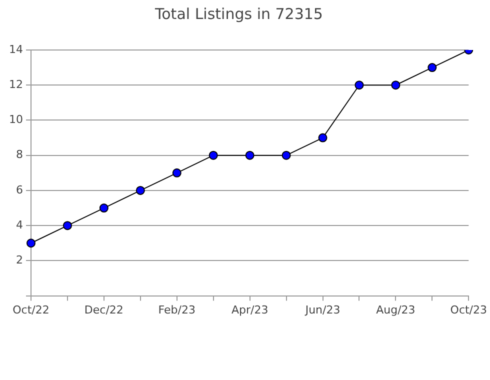 This screenshot has height=380, width=490. I want to click on x-tick-label: Feb/23, so click(177, 309).